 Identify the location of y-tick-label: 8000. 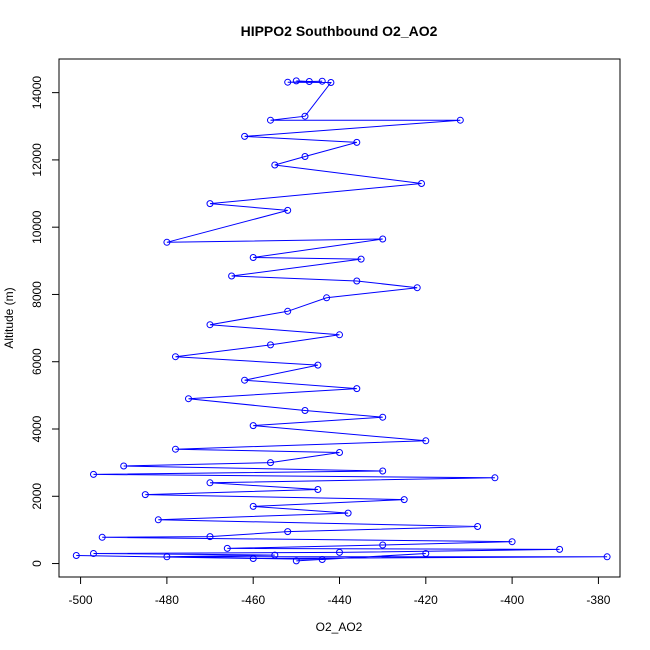
(37, 294).